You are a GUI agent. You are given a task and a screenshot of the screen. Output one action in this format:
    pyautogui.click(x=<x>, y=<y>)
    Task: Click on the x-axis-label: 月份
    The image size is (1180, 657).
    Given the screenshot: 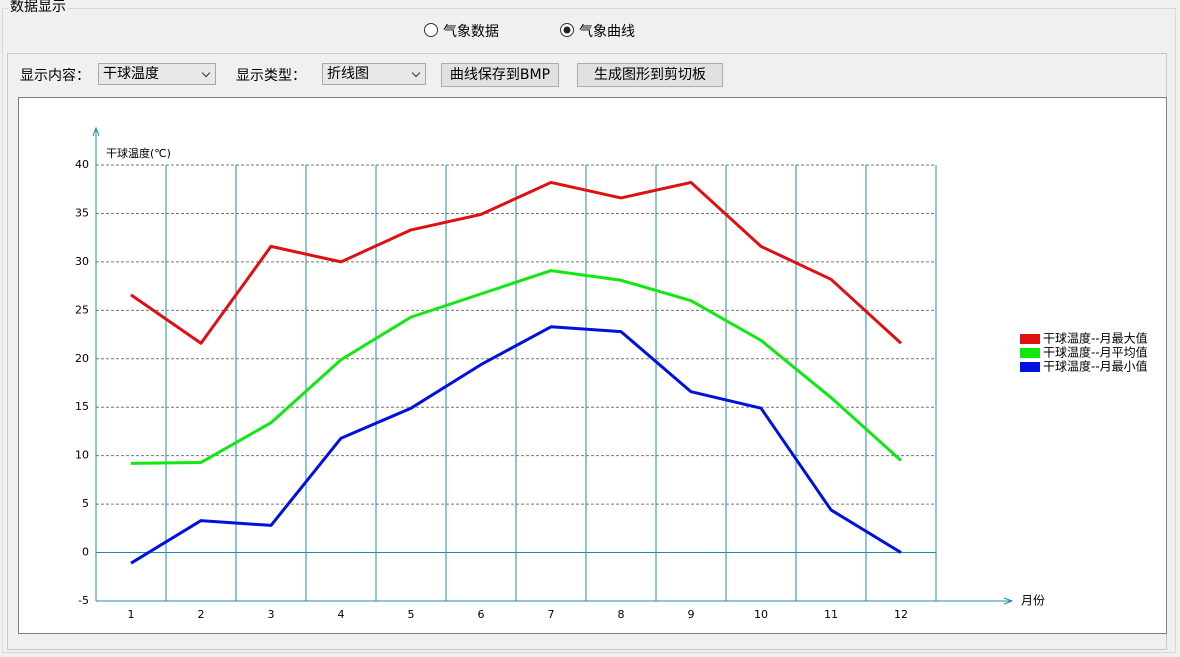 What is the action you would take?
    pyautogui.click(x=1033, y=601)
    